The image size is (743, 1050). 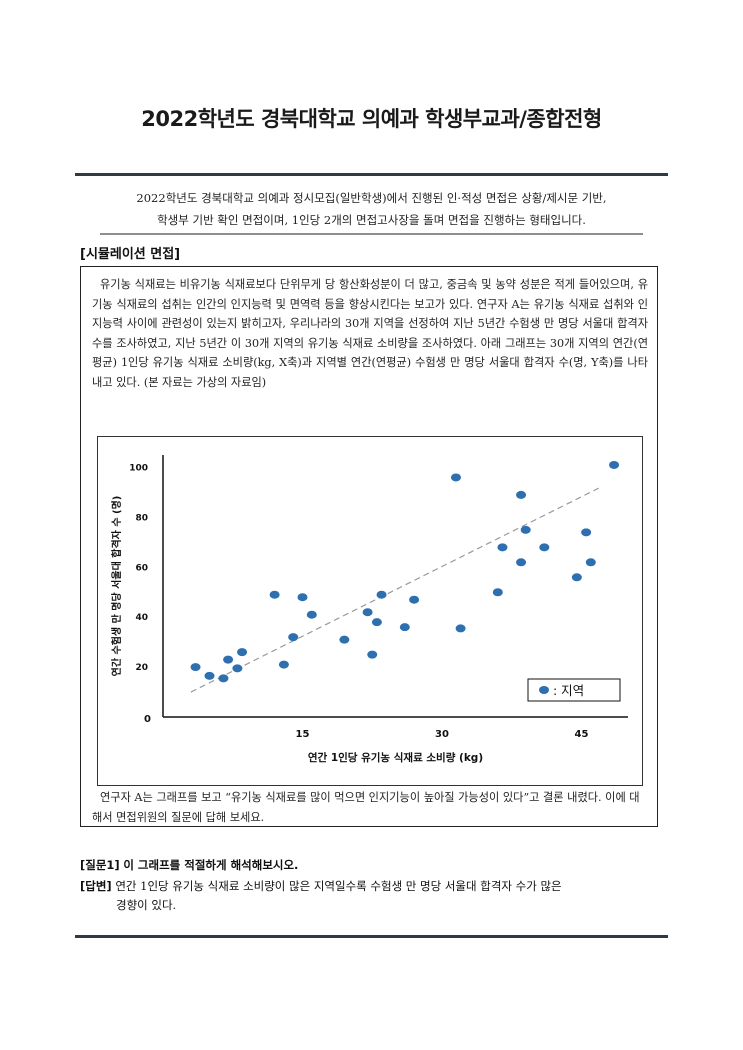 I want to click on x-axis-label: 연간 1인당 유기농 식재료 소비량 (kg), so click(x=395, y=757).